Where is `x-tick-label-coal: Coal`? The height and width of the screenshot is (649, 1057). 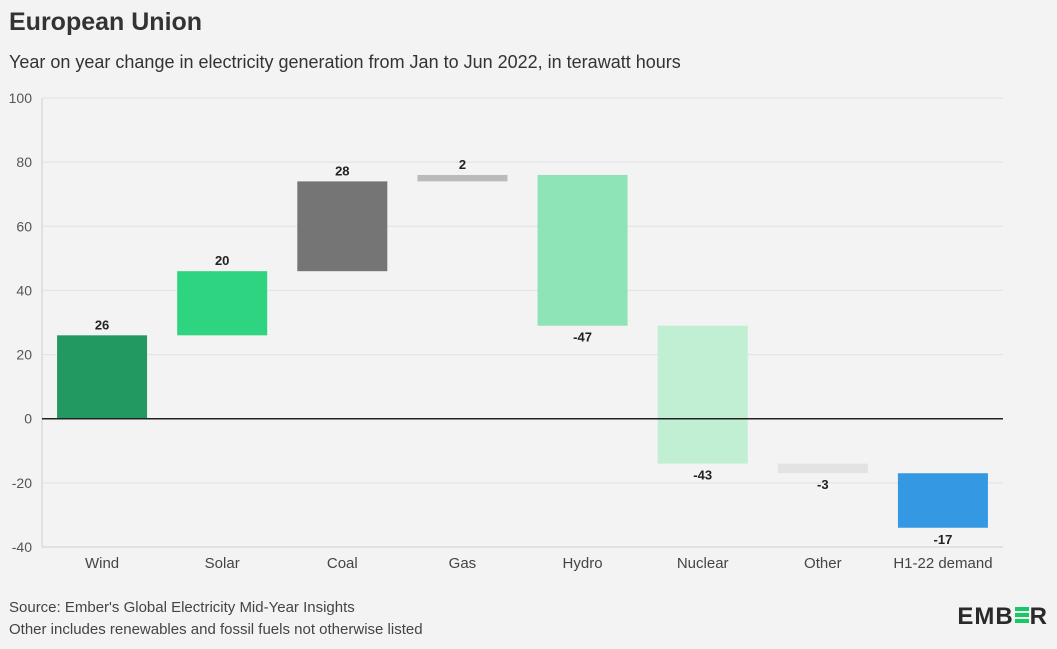 x-tick-label-coal: Coal is located at coordinates (342, 563).